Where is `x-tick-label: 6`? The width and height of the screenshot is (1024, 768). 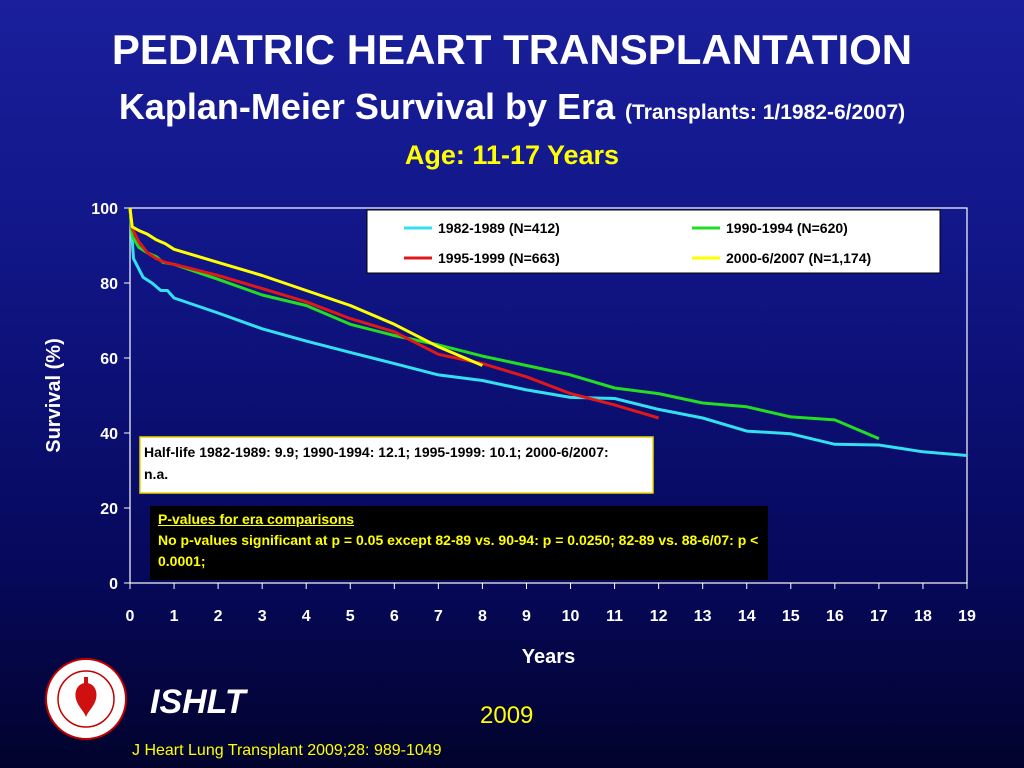
x-tick-label: 6 is located at coordinates (394, 616).